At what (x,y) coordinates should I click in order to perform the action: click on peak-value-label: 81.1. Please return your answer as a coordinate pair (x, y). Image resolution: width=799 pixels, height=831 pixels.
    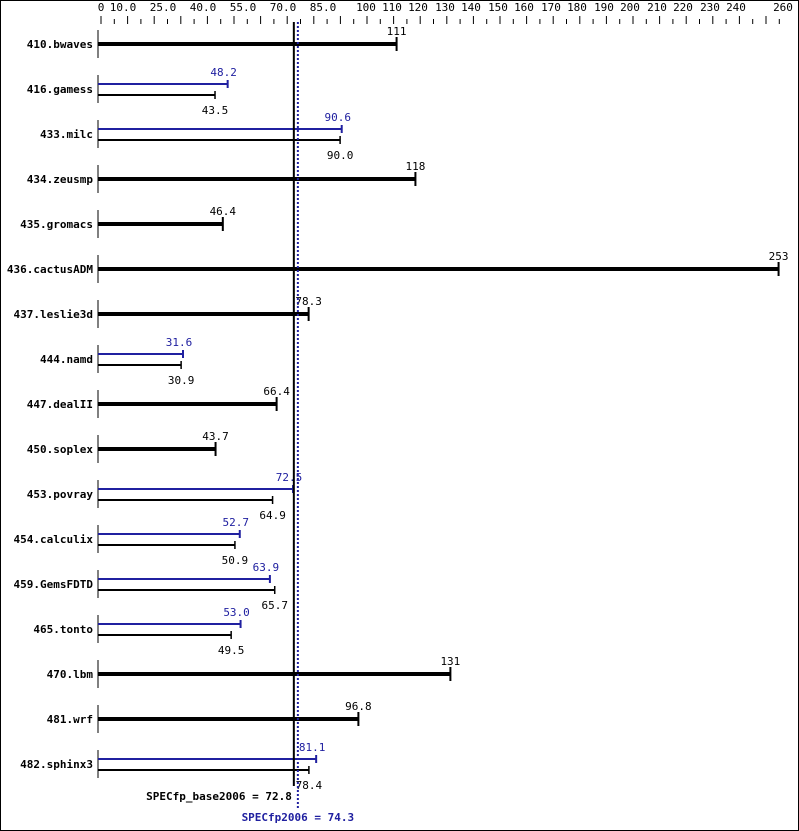
    Looking at the image, I should click on (312, 747).